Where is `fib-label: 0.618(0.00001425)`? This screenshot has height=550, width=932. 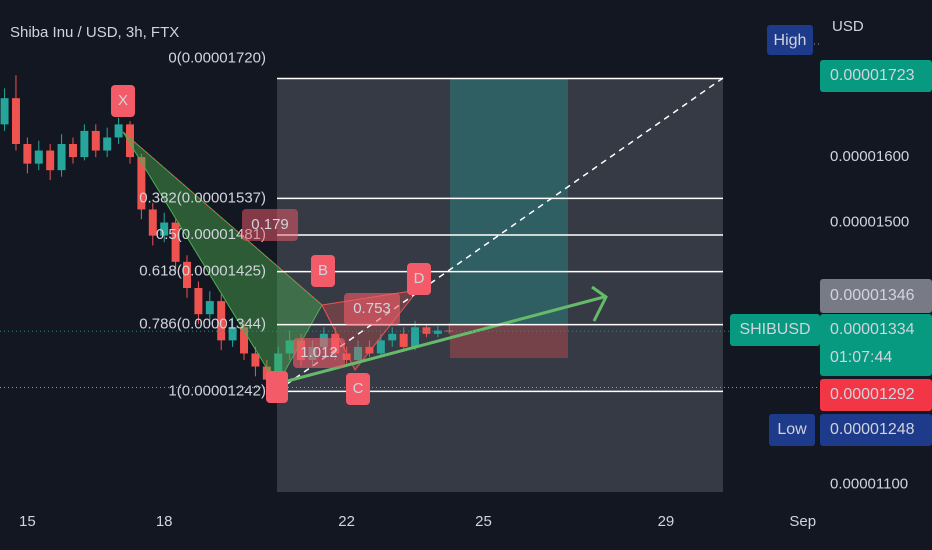
fib-label: 0.618(0.00001425) is located at coordinates (202, 271).